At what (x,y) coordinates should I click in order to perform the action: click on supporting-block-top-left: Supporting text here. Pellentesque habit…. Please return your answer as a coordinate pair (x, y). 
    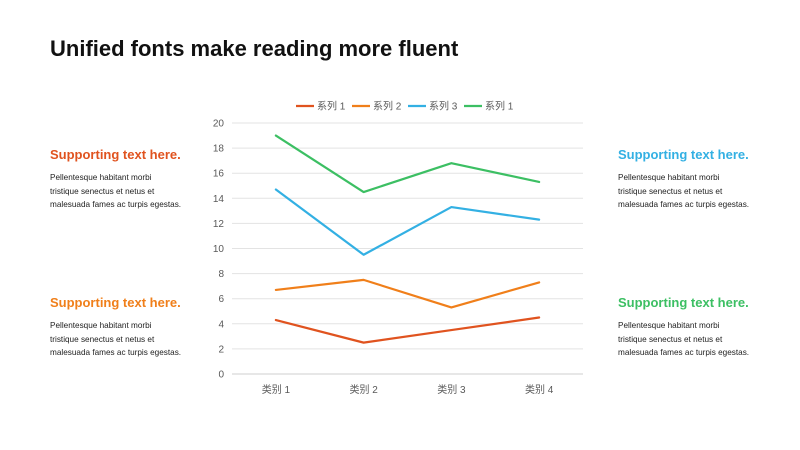
    Looking at the image, I should click on (130, 179).